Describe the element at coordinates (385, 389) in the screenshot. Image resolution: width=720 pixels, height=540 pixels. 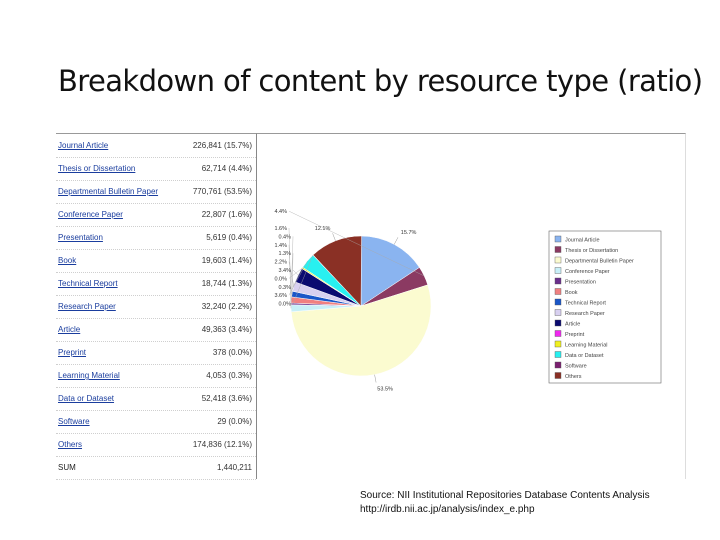
I see `slice-label: 53.5%` at that location.